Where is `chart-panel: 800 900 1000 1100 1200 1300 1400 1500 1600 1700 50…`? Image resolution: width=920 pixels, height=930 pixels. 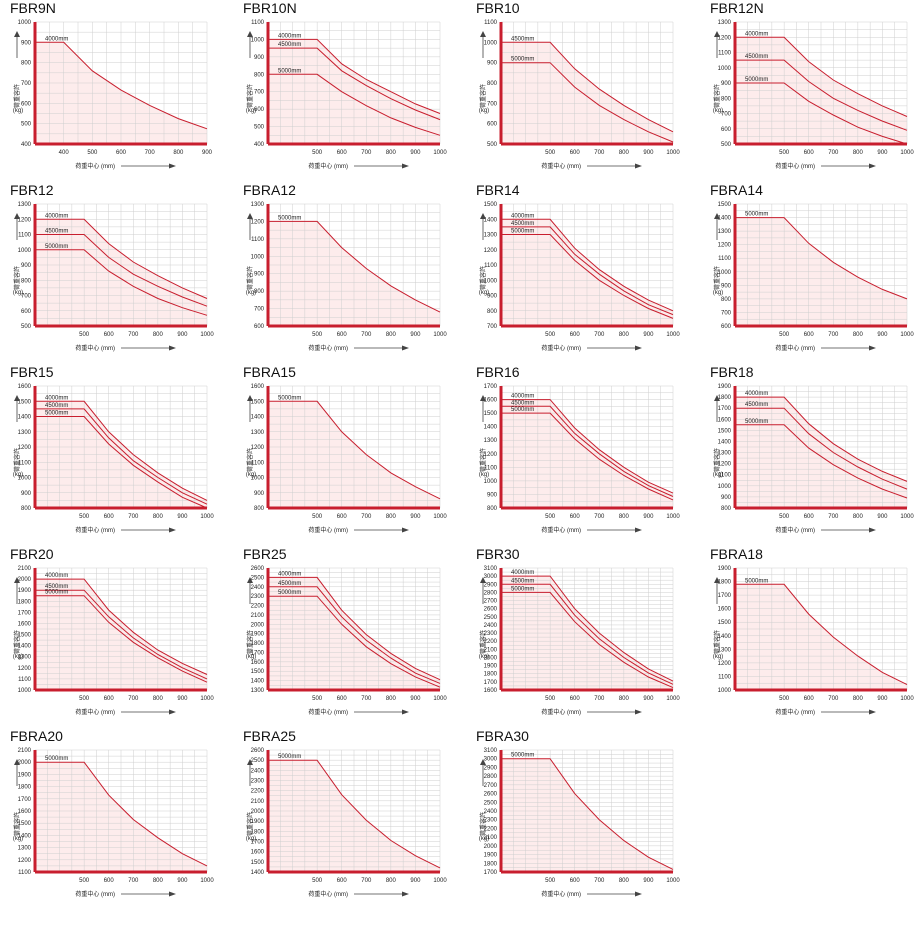
chart-panel: 800 900 1000 1100 1200 1300 1400 1500 1600 1700 50… is located at coordinates (588, 455).